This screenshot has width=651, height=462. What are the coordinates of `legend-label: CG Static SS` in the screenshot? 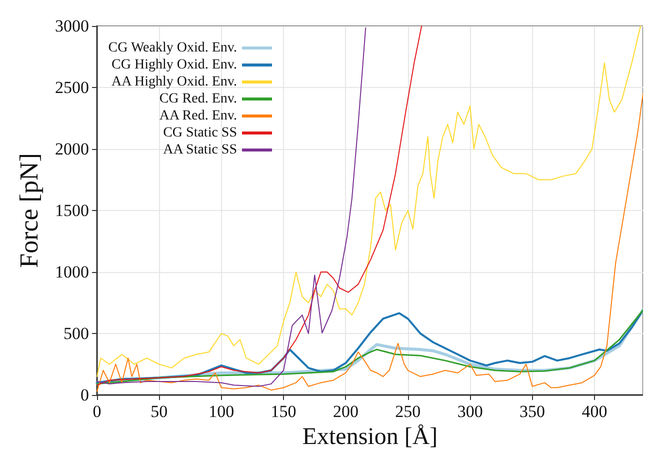 It's located at (200, 133).